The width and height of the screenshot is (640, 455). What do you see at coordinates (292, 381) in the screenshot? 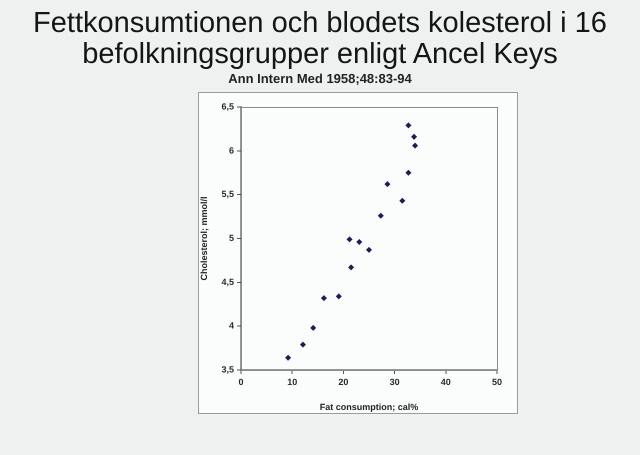
I see `x-tick-label: 10` at bounding box center [292, 381].